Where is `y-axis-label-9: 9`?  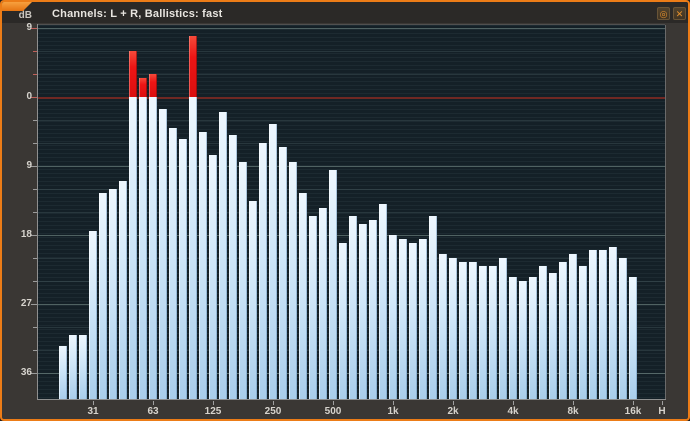
y-axis-label-9: 9 is located at coordinates (29, 165).